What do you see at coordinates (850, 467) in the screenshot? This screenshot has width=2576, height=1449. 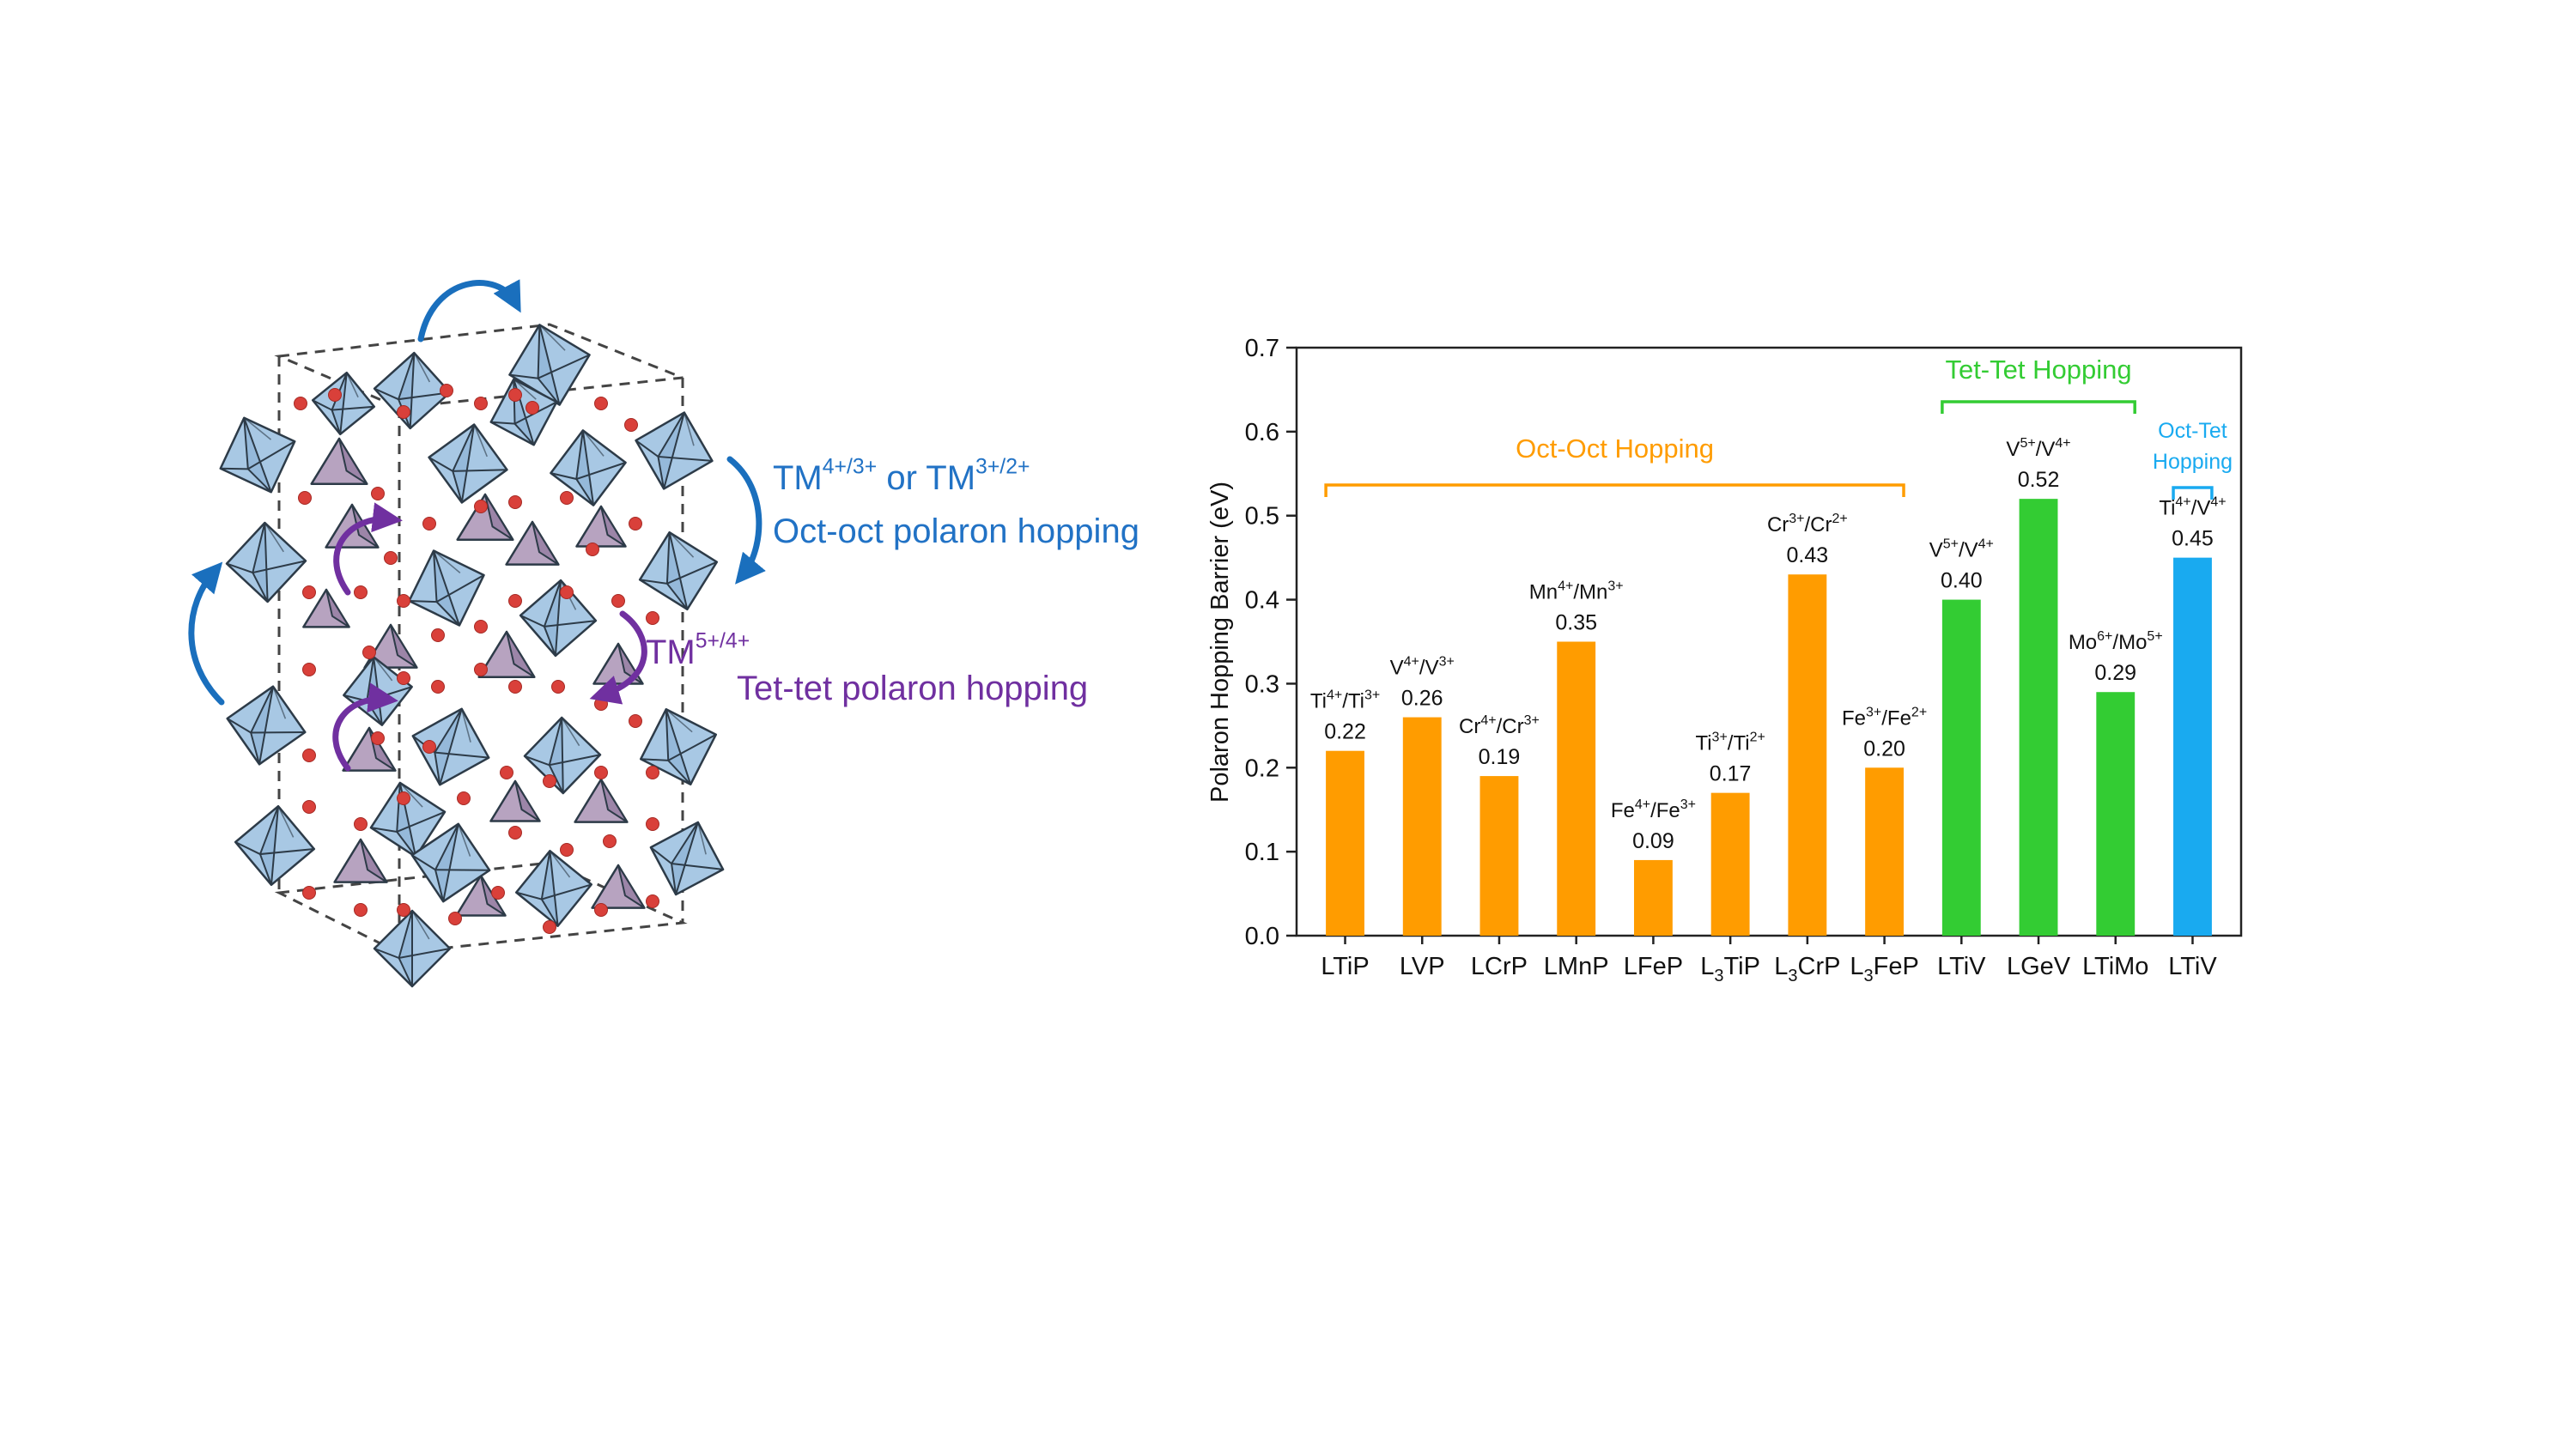 I see `oct-species-charge-1: 4+/3+` at bounding box center [850, 467].